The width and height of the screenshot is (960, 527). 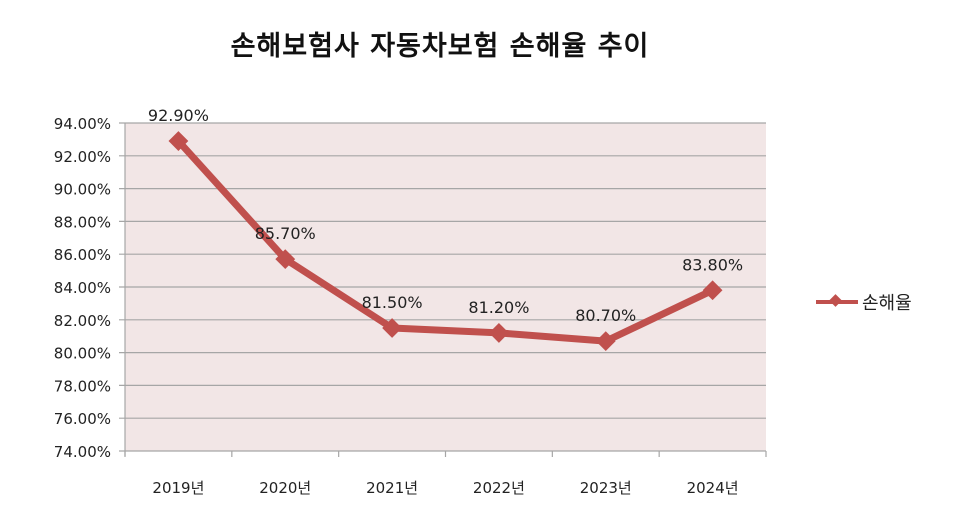 What do you see at coordinates (82, 222) in the screenshot?
I see `y-tick-label: 88.00%` at bounding box center [82, 222].